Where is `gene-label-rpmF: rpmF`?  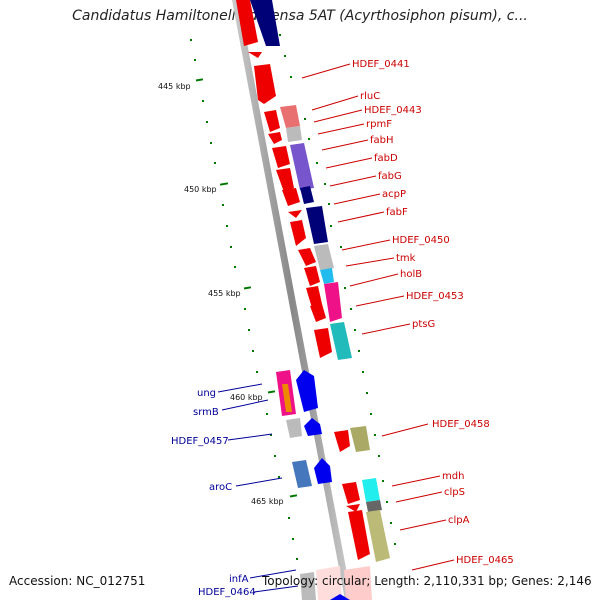
gene-label-rpmF: rpmF is located at coordinates (379, 124).